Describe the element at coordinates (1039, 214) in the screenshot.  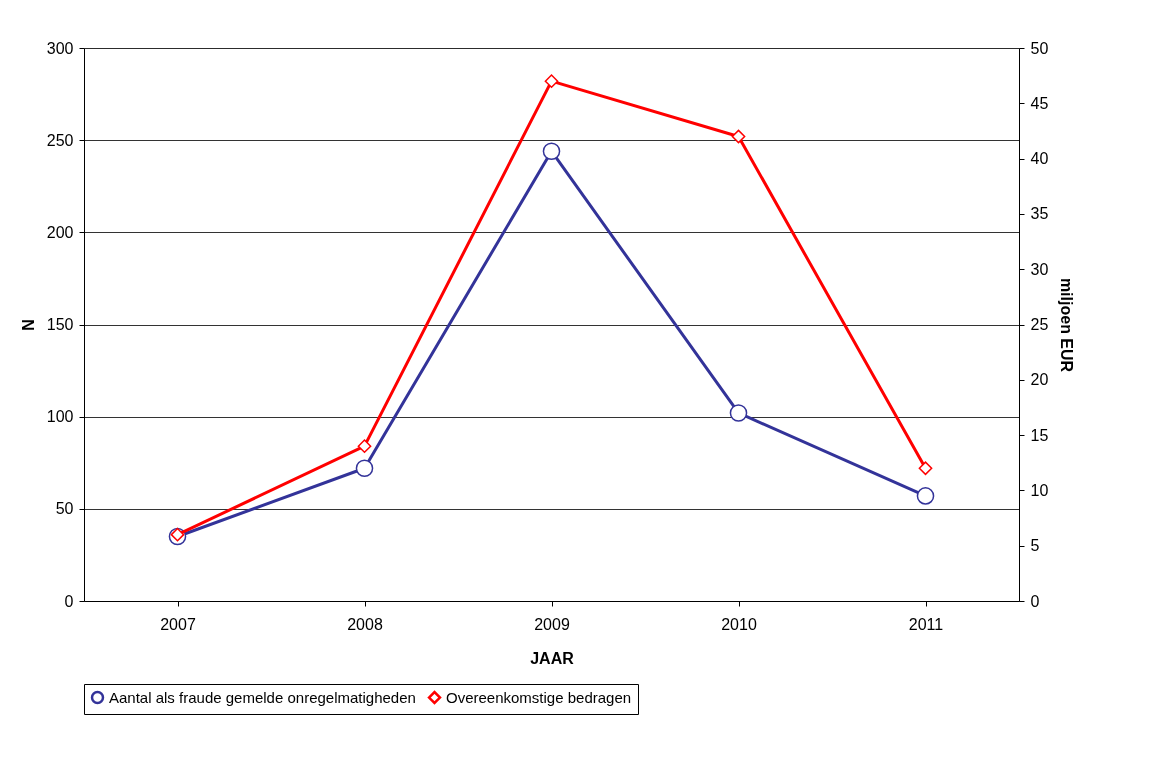
I see `y2-tick-label: 35` at that location.